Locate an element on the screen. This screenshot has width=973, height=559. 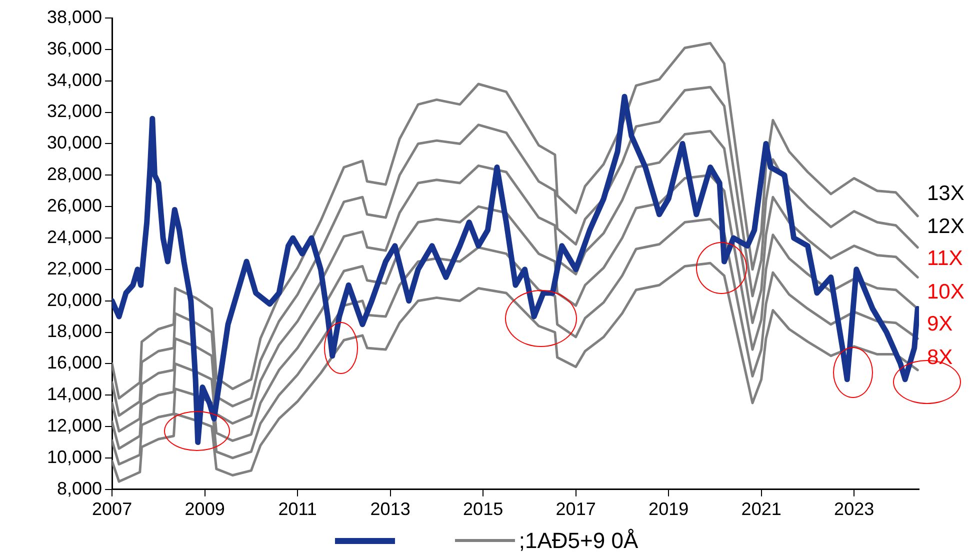
y-tick-label: 36,000 is located at coordinates (74, 48).